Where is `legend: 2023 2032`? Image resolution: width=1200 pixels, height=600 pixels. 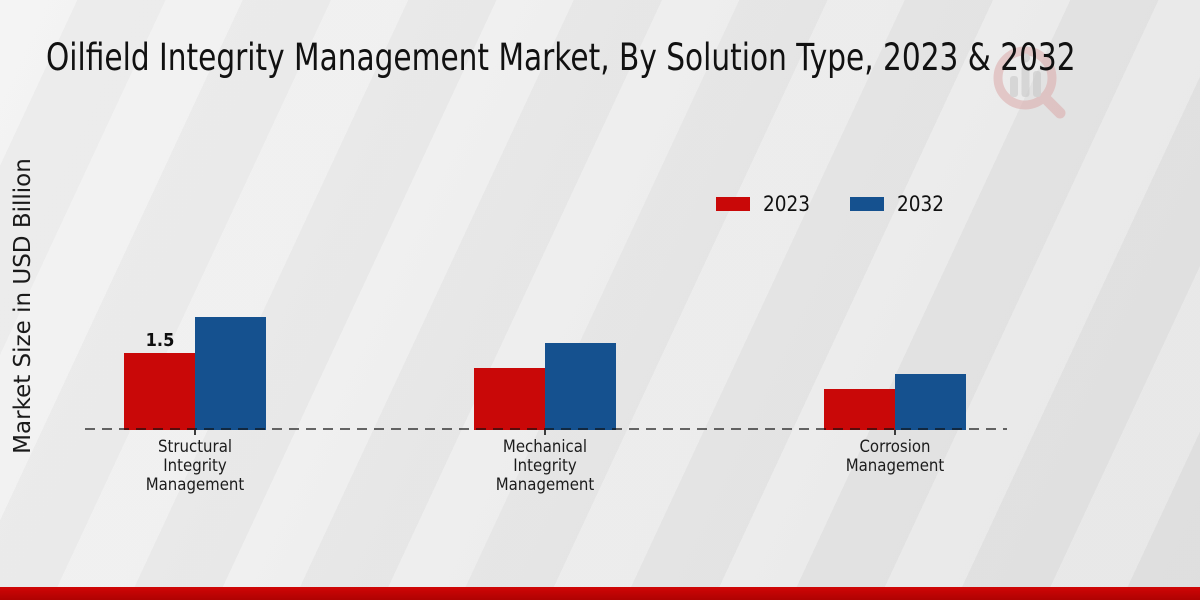 legend: 2023 2032 is located at coordinates (850, 204).